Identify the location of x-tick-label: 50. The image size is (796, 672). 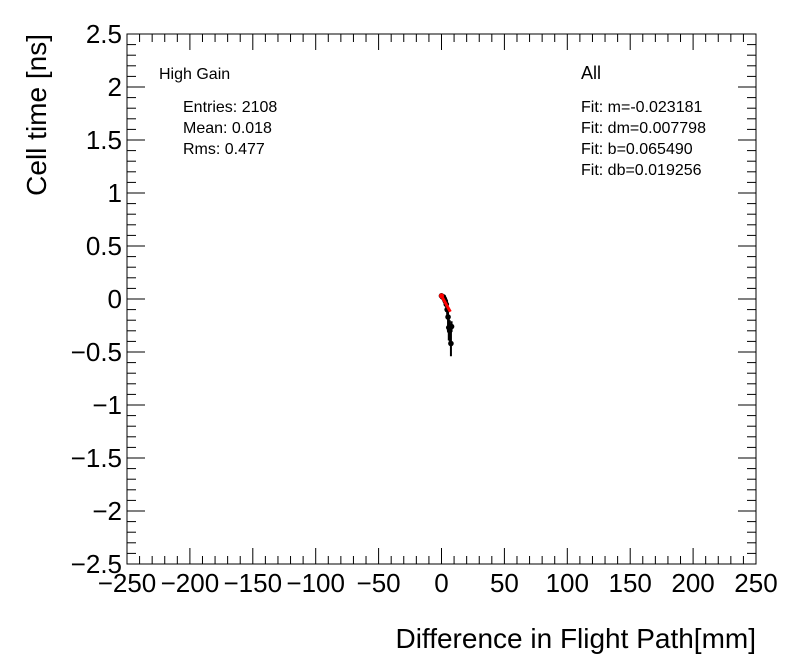
(504, 583).